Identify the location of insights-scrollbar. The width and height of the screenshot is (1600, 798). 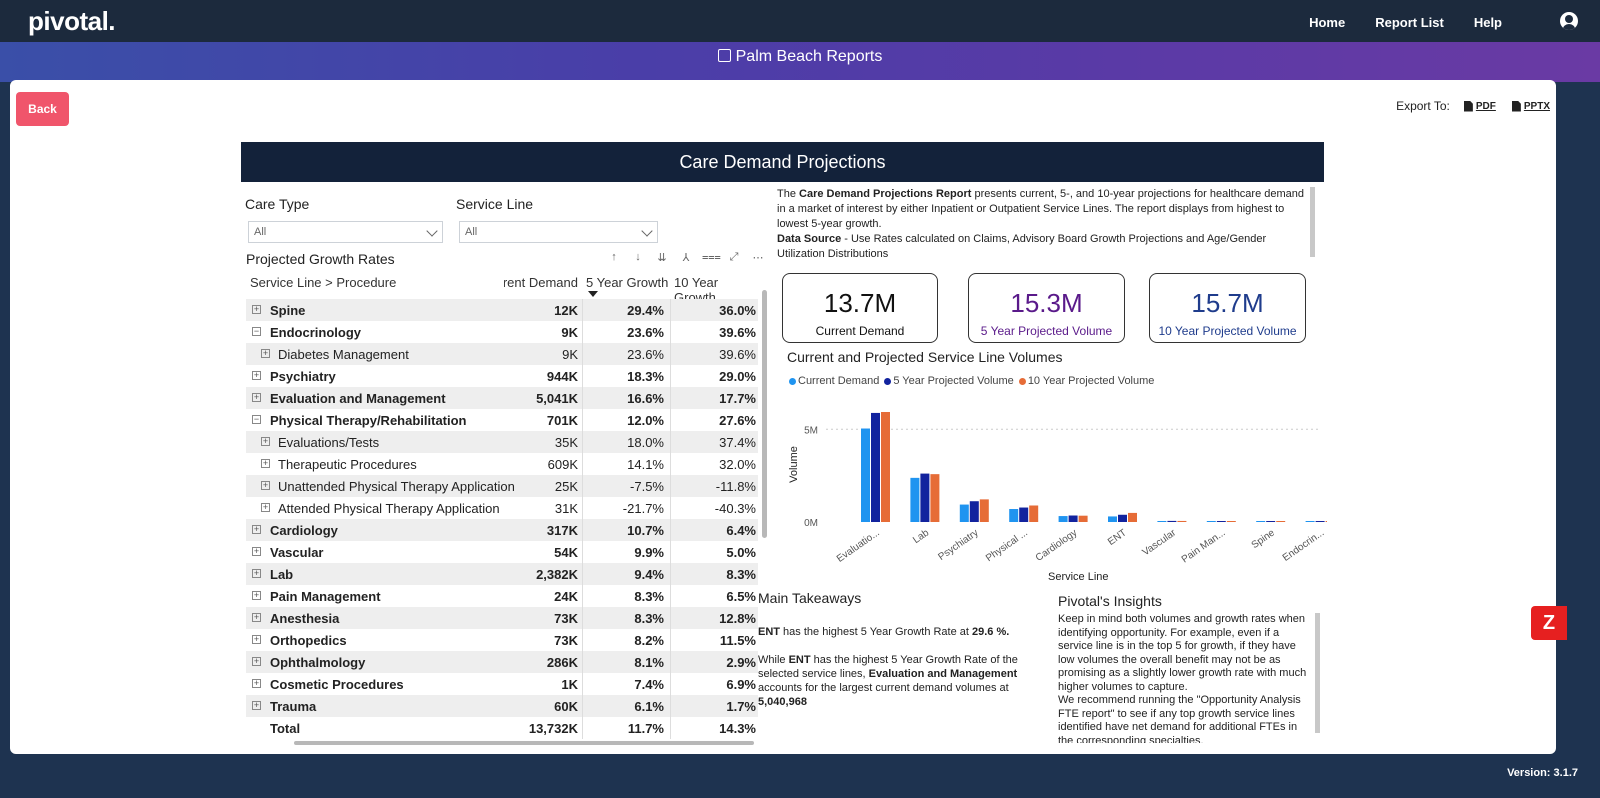
(1317, 673).